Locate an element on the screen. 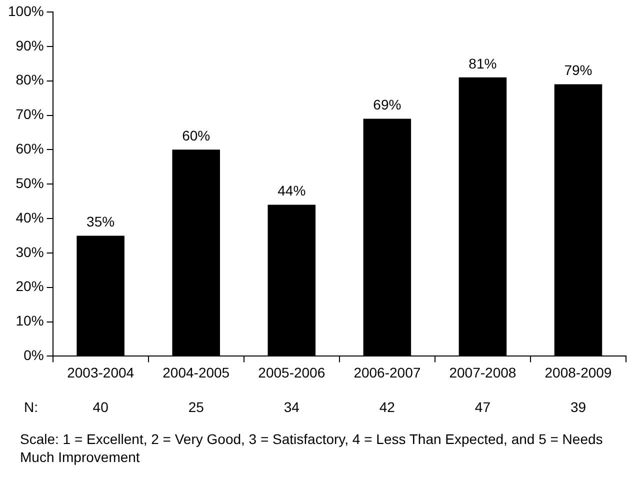 The height and width of the screenshot is (478, 634). data-label: 81% is located at coordinates (482, 63).